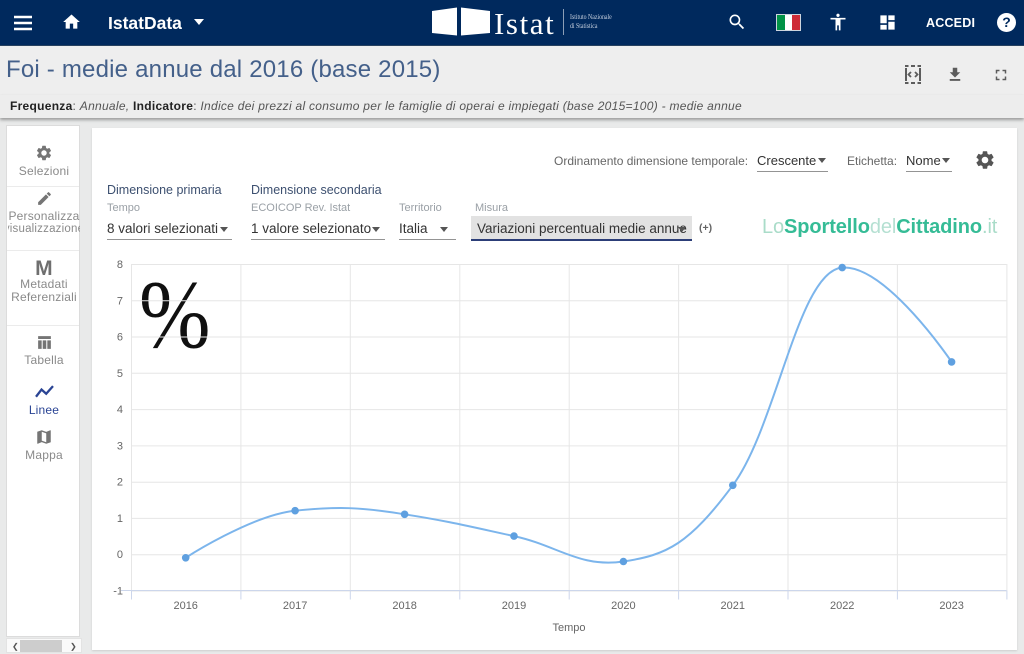 The height and width of the screenshot is (654, 1024). What do you see at coordinates (514, 606) in the screenshot?
I see `svg-text: 2019` at bounding box center [514, 606].